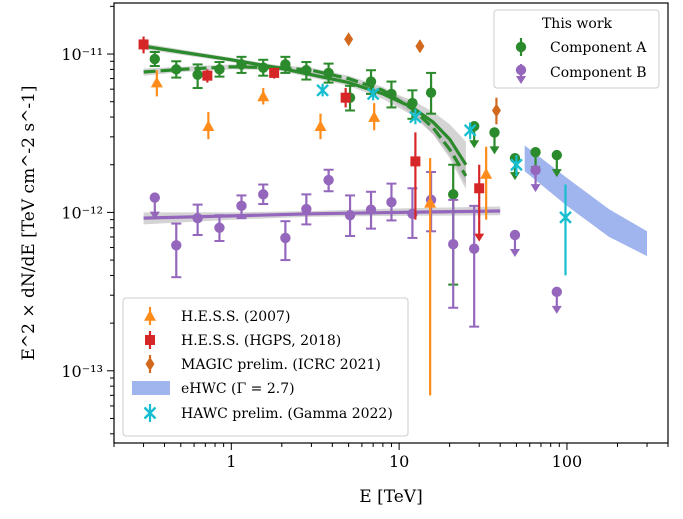 This screenshot has height=519, width=683. What do you see at coordinates (154, 215) in the screenshot?
I see `component-b-upper-limit-0-arrow` at bounding box center [154, 215].